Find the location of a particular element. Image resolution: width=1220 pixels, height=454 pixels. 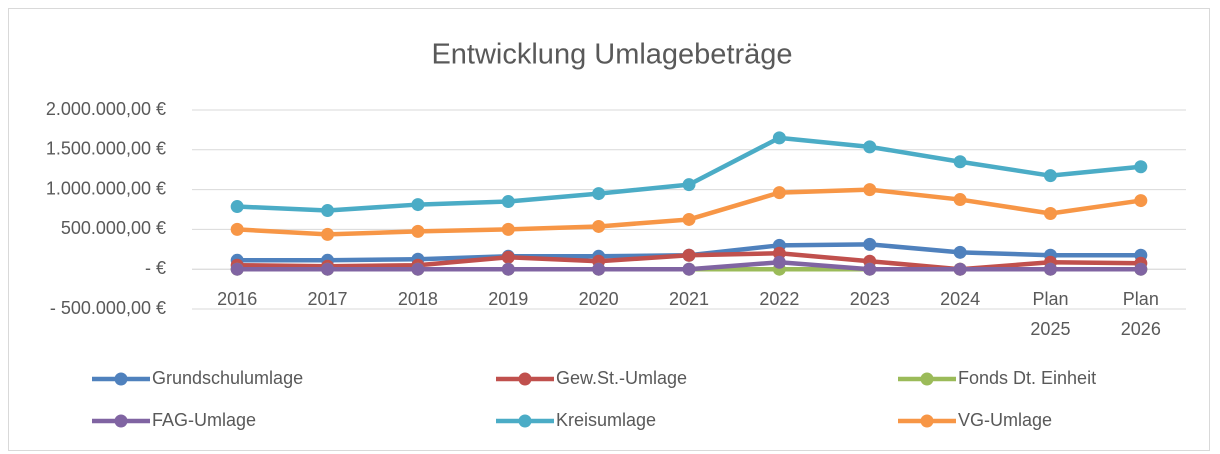

x-tick-label: 2021 is located at coordinates (689, 299).